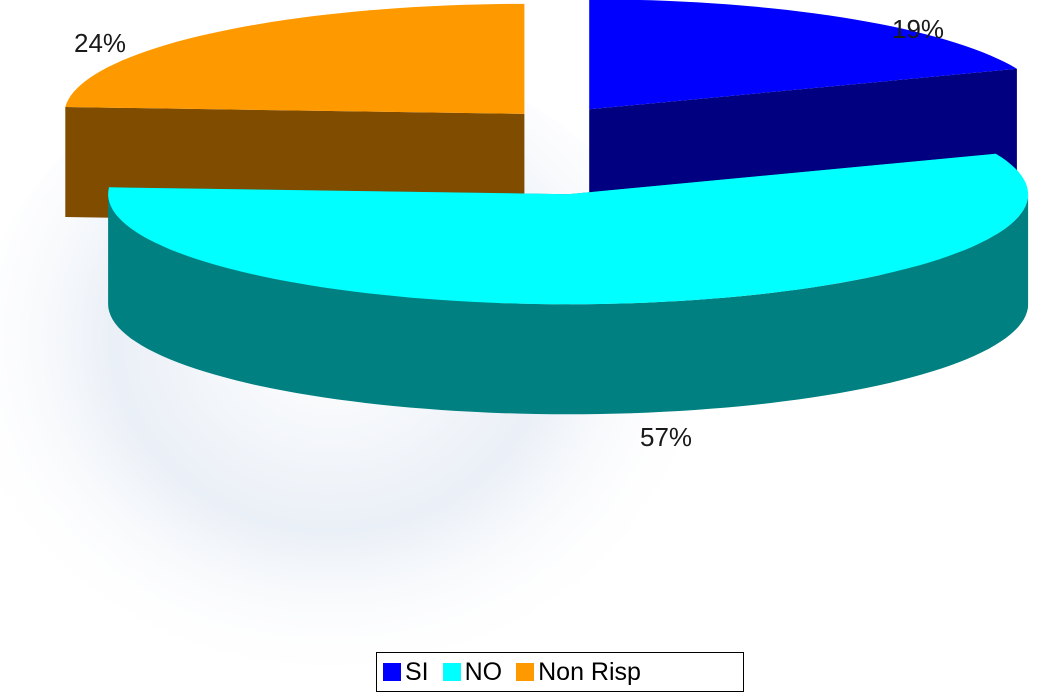 The width and height of the screenshot is (1044, 696). Describe the element at coordinates (392, 672) in the screenshot. I see `legend-swatch-si` at that location.